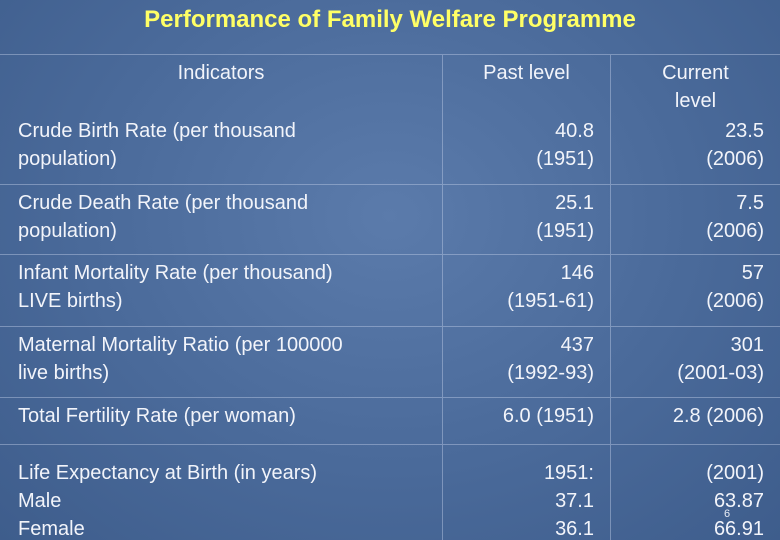  Describe the element at coordinates (221, 421) in the screenshot. I see `table-cell: Total Fertility Rate (per woman)` at that location.